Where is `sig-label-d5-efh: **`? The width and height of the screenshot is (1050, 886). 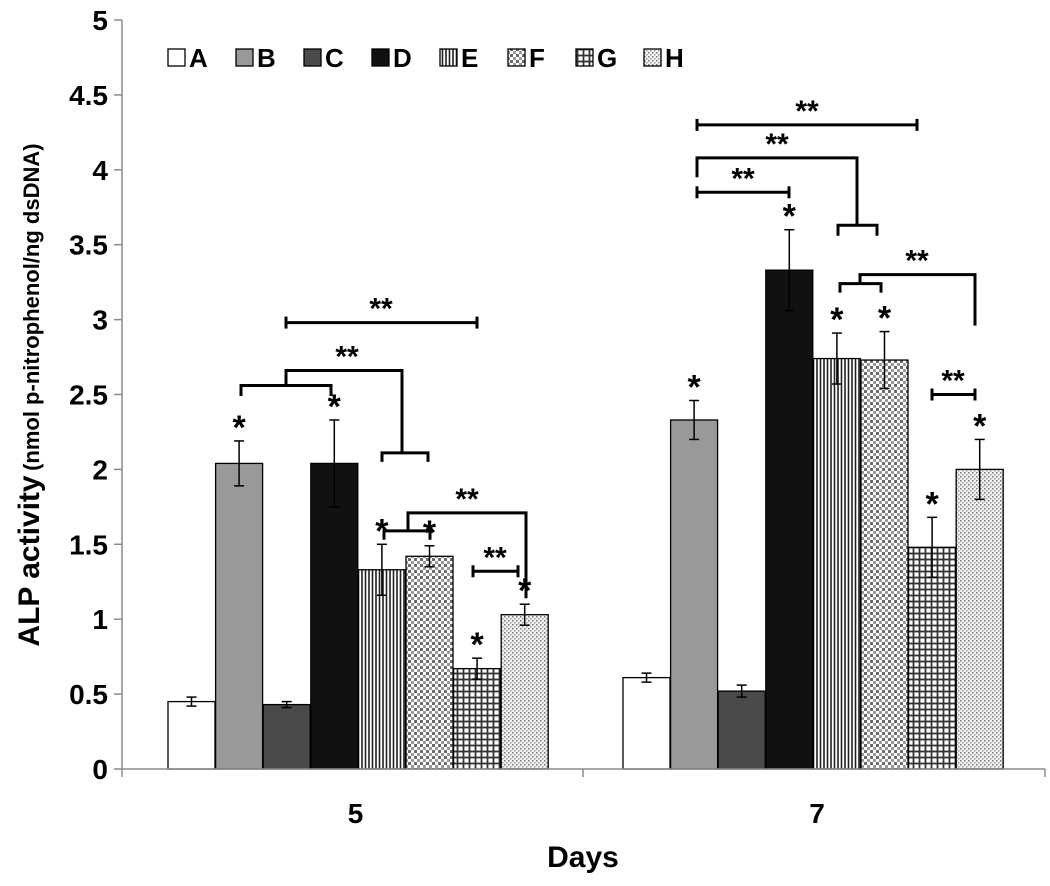 sig-label-d5-efh: ** is located at coordinates (467, 499).